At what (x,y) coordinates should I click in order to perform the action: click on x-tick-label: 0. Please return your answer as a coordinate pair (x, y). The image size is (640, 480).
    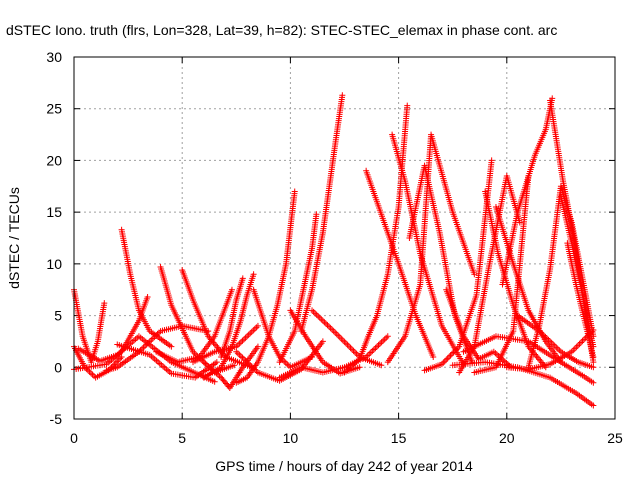
    Looking at the image, I should click on (74, 438).